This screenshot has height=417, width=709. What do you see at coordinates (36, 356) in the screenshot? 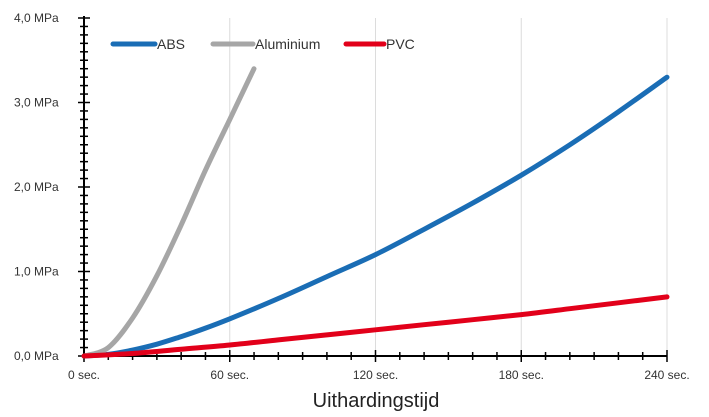
I see `y-tick-label: 0,0 MPa` at bounding box center [36, 356].